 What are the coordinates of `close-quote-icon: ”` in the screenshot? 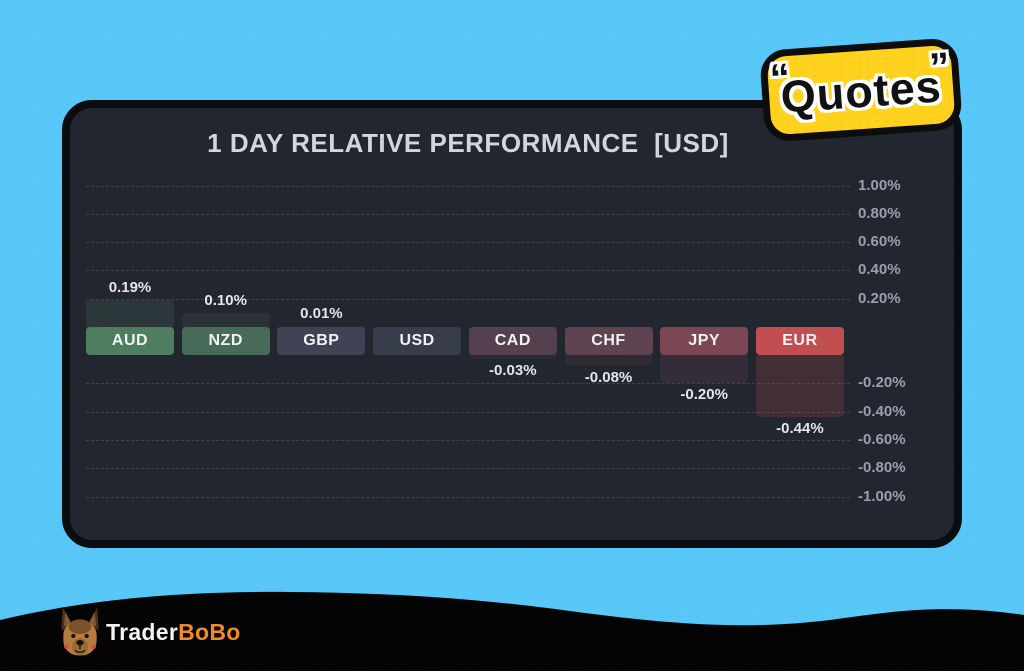 It's located at (940, 67).